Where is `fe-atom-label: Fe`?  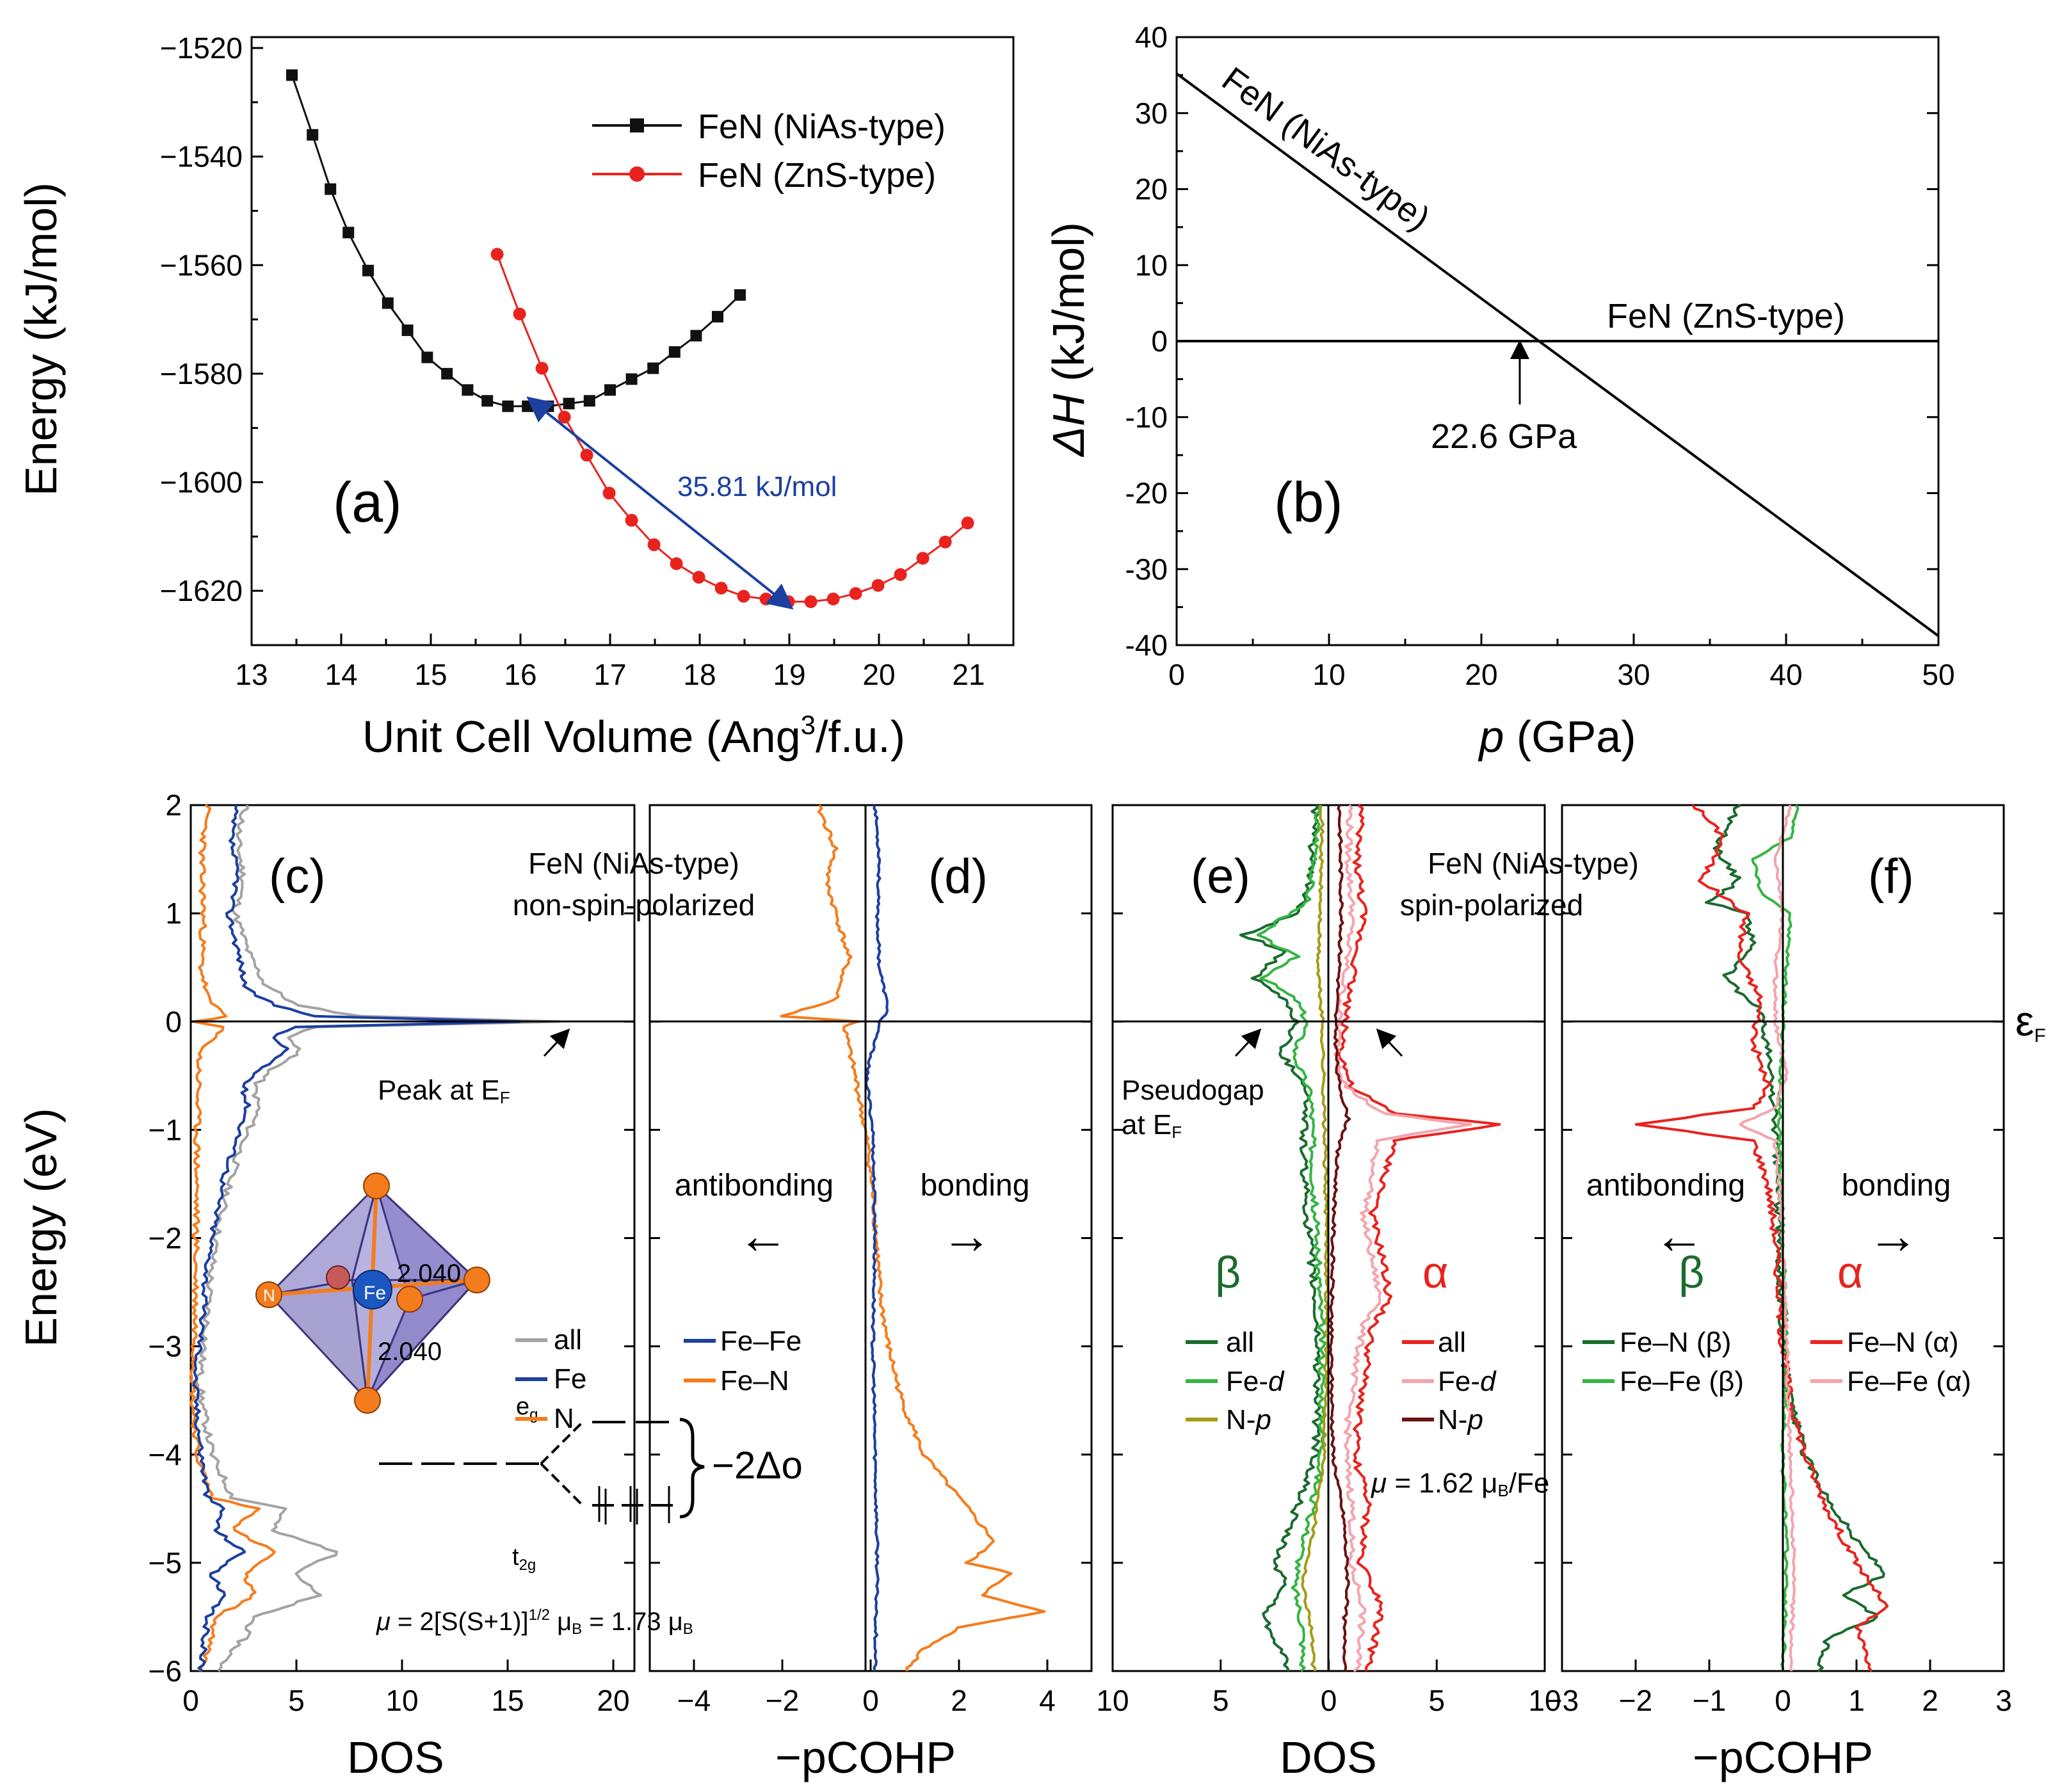
fe-atom-label: Fe is located at coordinates (375, 1293).